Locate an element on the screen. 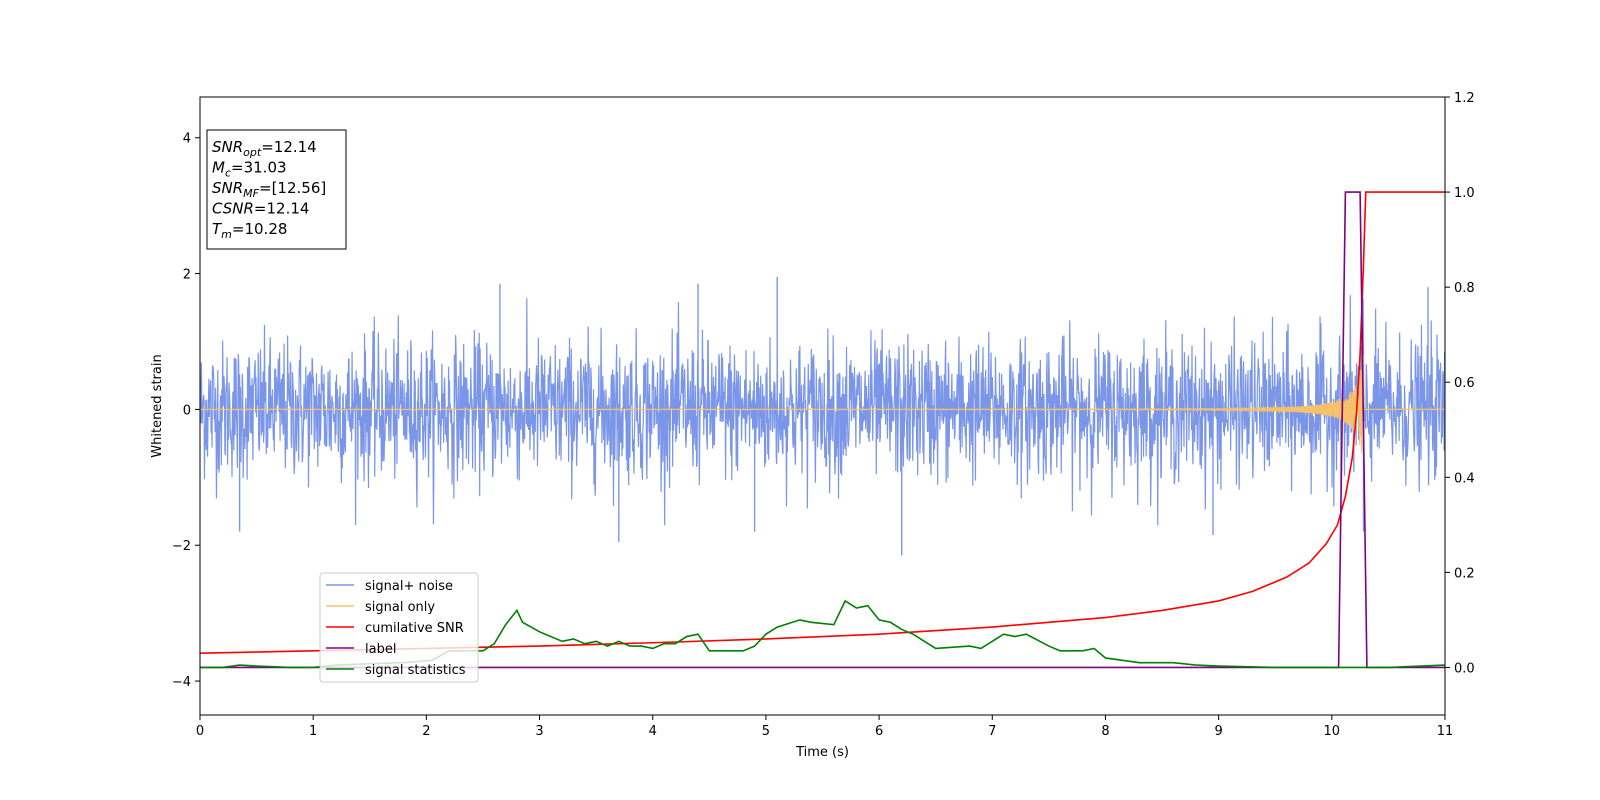  y-right-tick-label: 1.0 is located at coordinates (1464, 193).